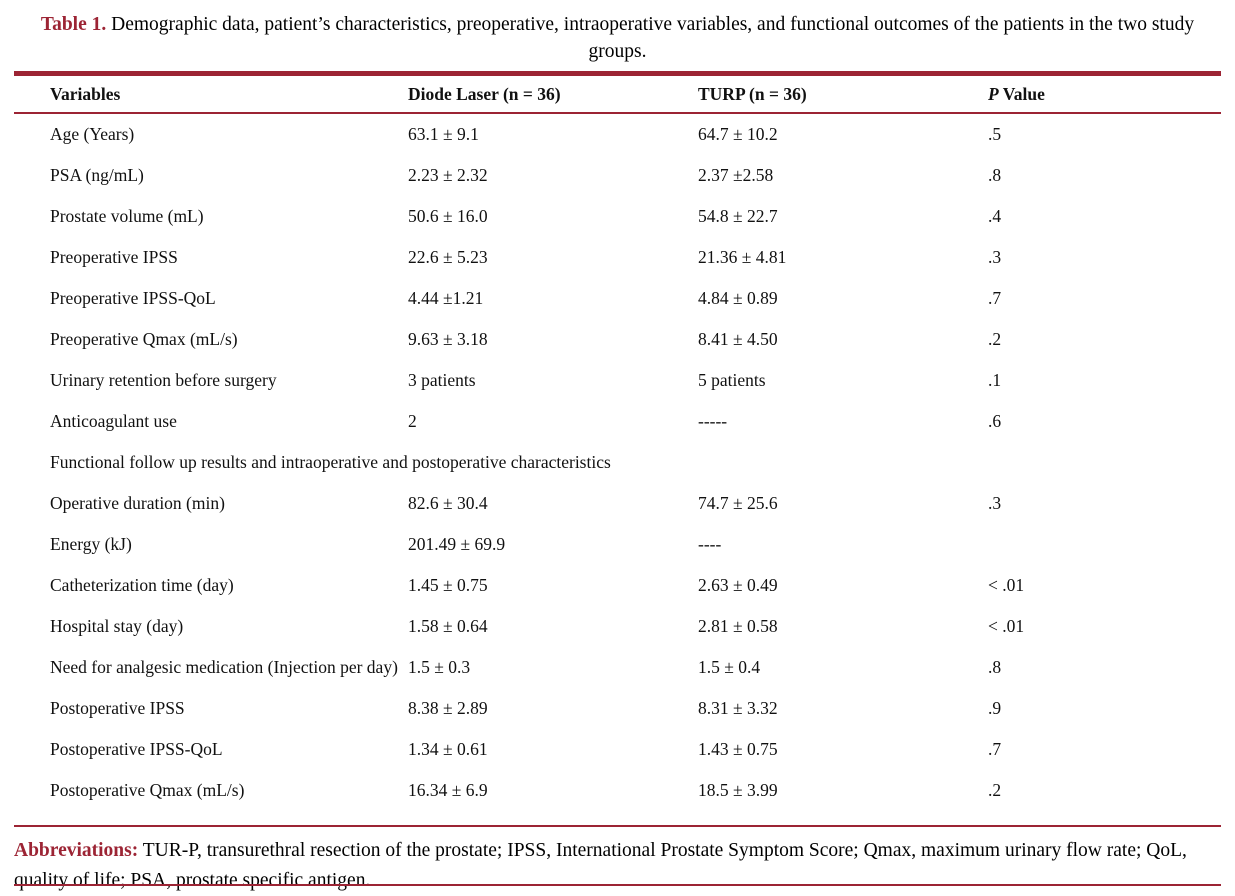 Image resolution: width=1235 pixels, height=896 pixels. I want to click on cell-variable: Anticoagulant use, so click(113, 421).